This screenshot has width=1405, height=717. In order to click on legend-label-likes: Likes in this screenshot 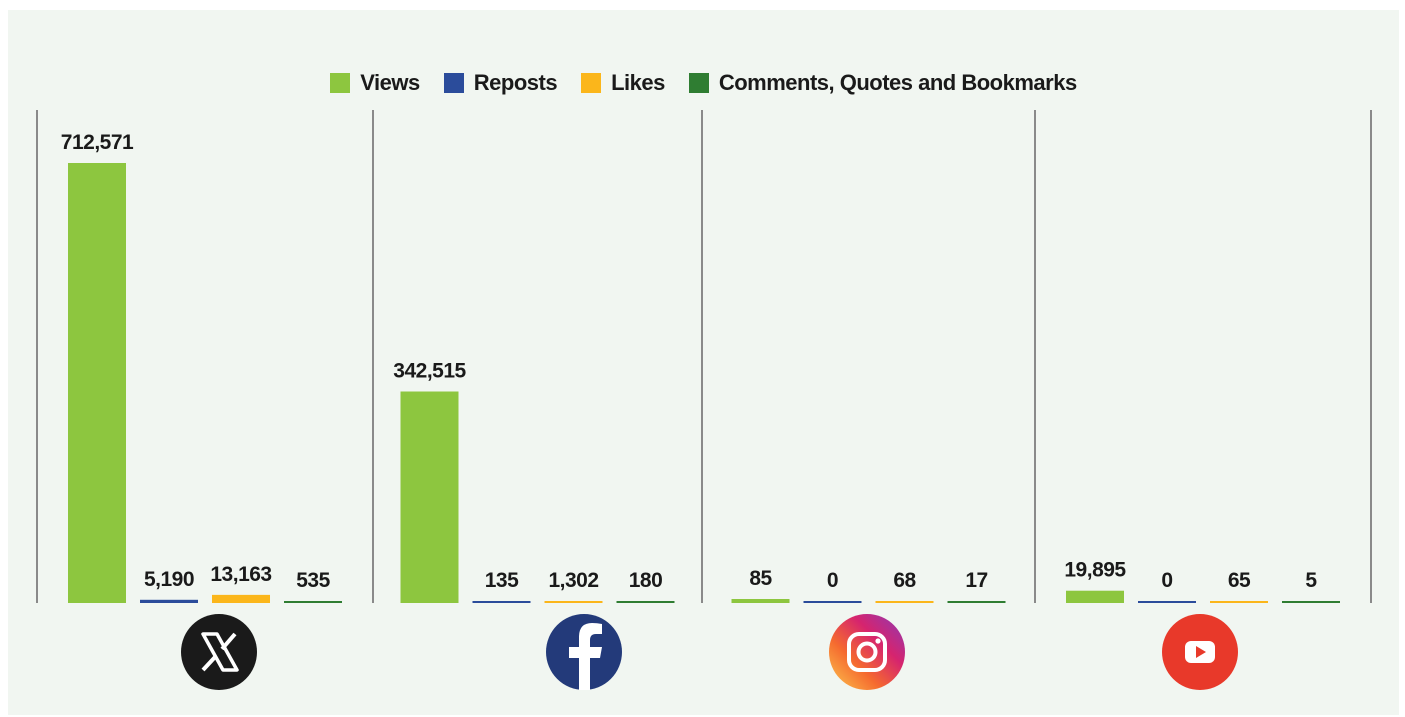, I will do `click(638, 82)`.